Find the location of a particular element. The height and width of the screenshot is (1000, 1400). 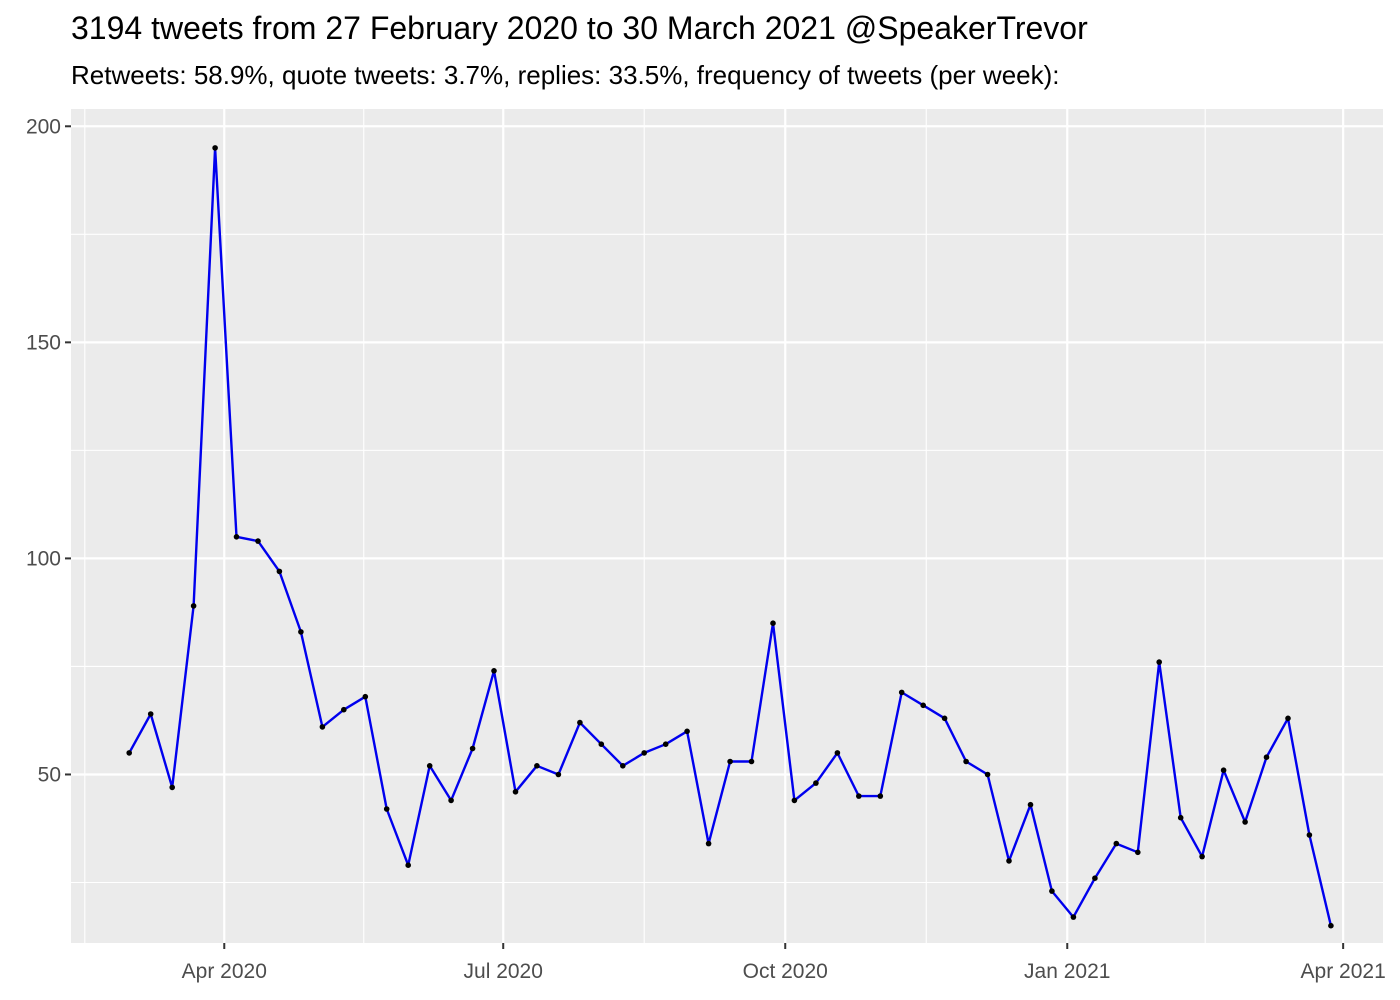

x-tick-label: Apr 2020 is located at coordinates (224, 971).